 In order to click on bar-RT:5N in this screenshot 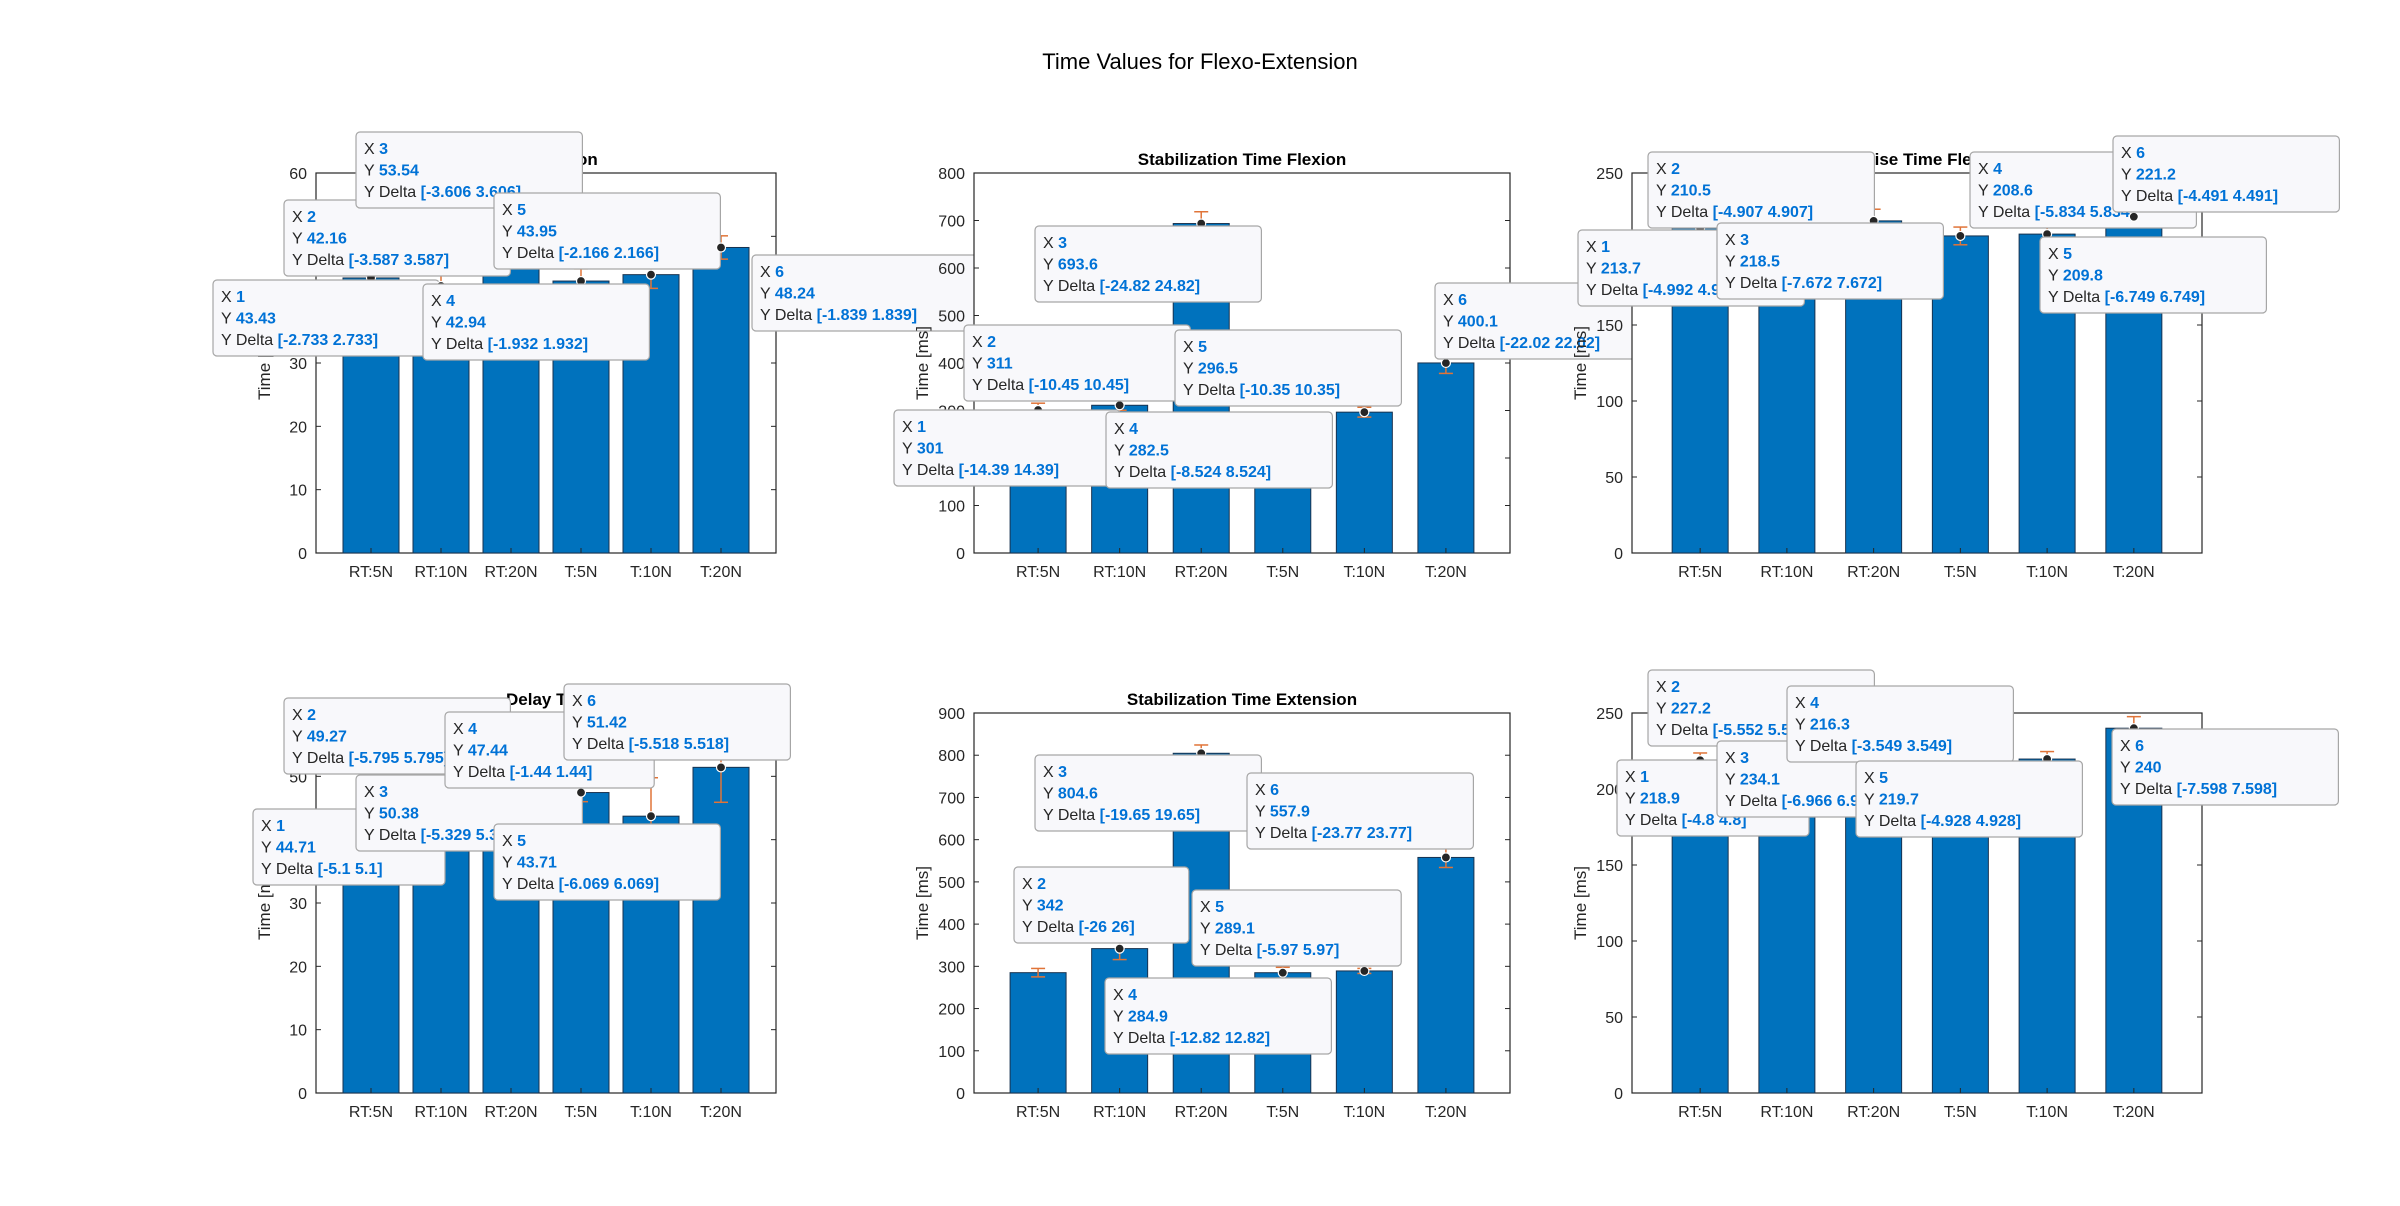, I will do `click(1038, 1033)`.